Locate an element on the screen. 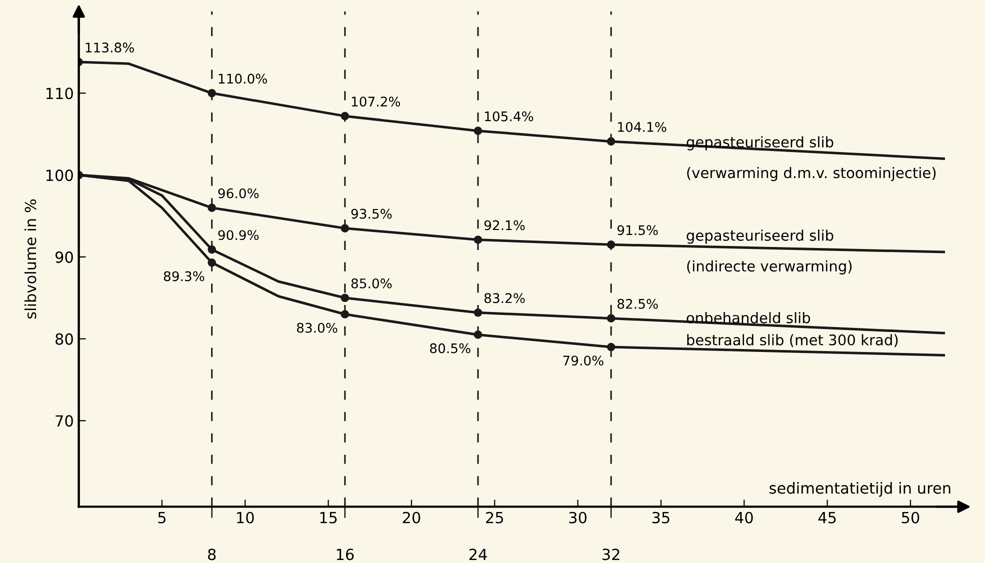 The height and width of the screenshot is (563, 985). x-tick-label: 45 is located at coordinates (827, 518).